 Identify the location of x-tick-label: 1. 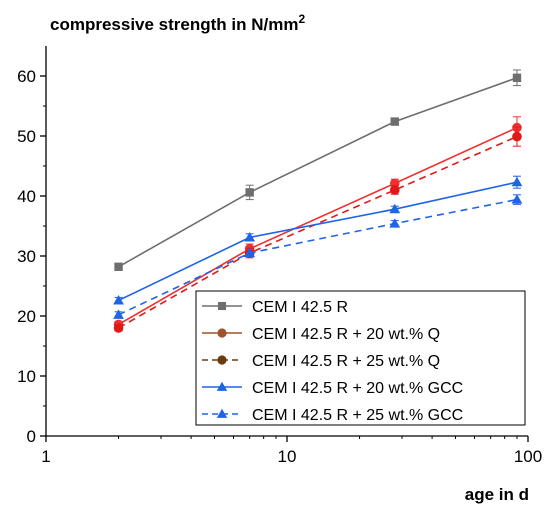
(45, 456).